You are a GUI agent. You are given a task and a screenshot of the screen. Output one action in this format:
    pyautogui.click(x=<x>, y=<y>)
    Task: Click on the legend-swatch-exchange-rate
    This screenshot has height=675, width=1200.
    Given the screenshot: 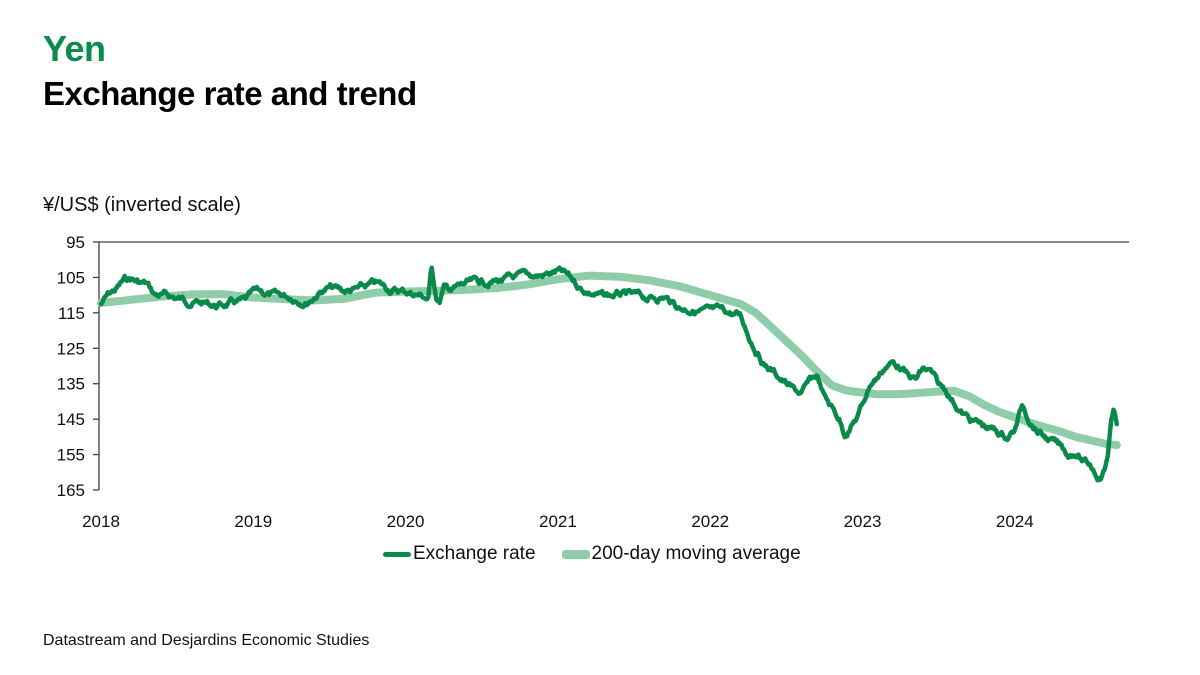 What is the action you would take?
    pyautogui.click(x=397, y=554)
    